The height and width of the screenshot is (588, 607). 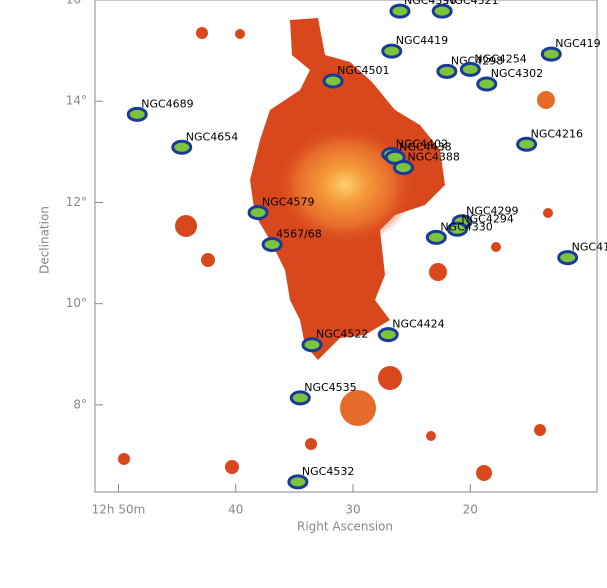 What do you see at coordinates (235, 510) in the screenshot?
I see `x-tick-label: 40` at bounding box center [235, 510].